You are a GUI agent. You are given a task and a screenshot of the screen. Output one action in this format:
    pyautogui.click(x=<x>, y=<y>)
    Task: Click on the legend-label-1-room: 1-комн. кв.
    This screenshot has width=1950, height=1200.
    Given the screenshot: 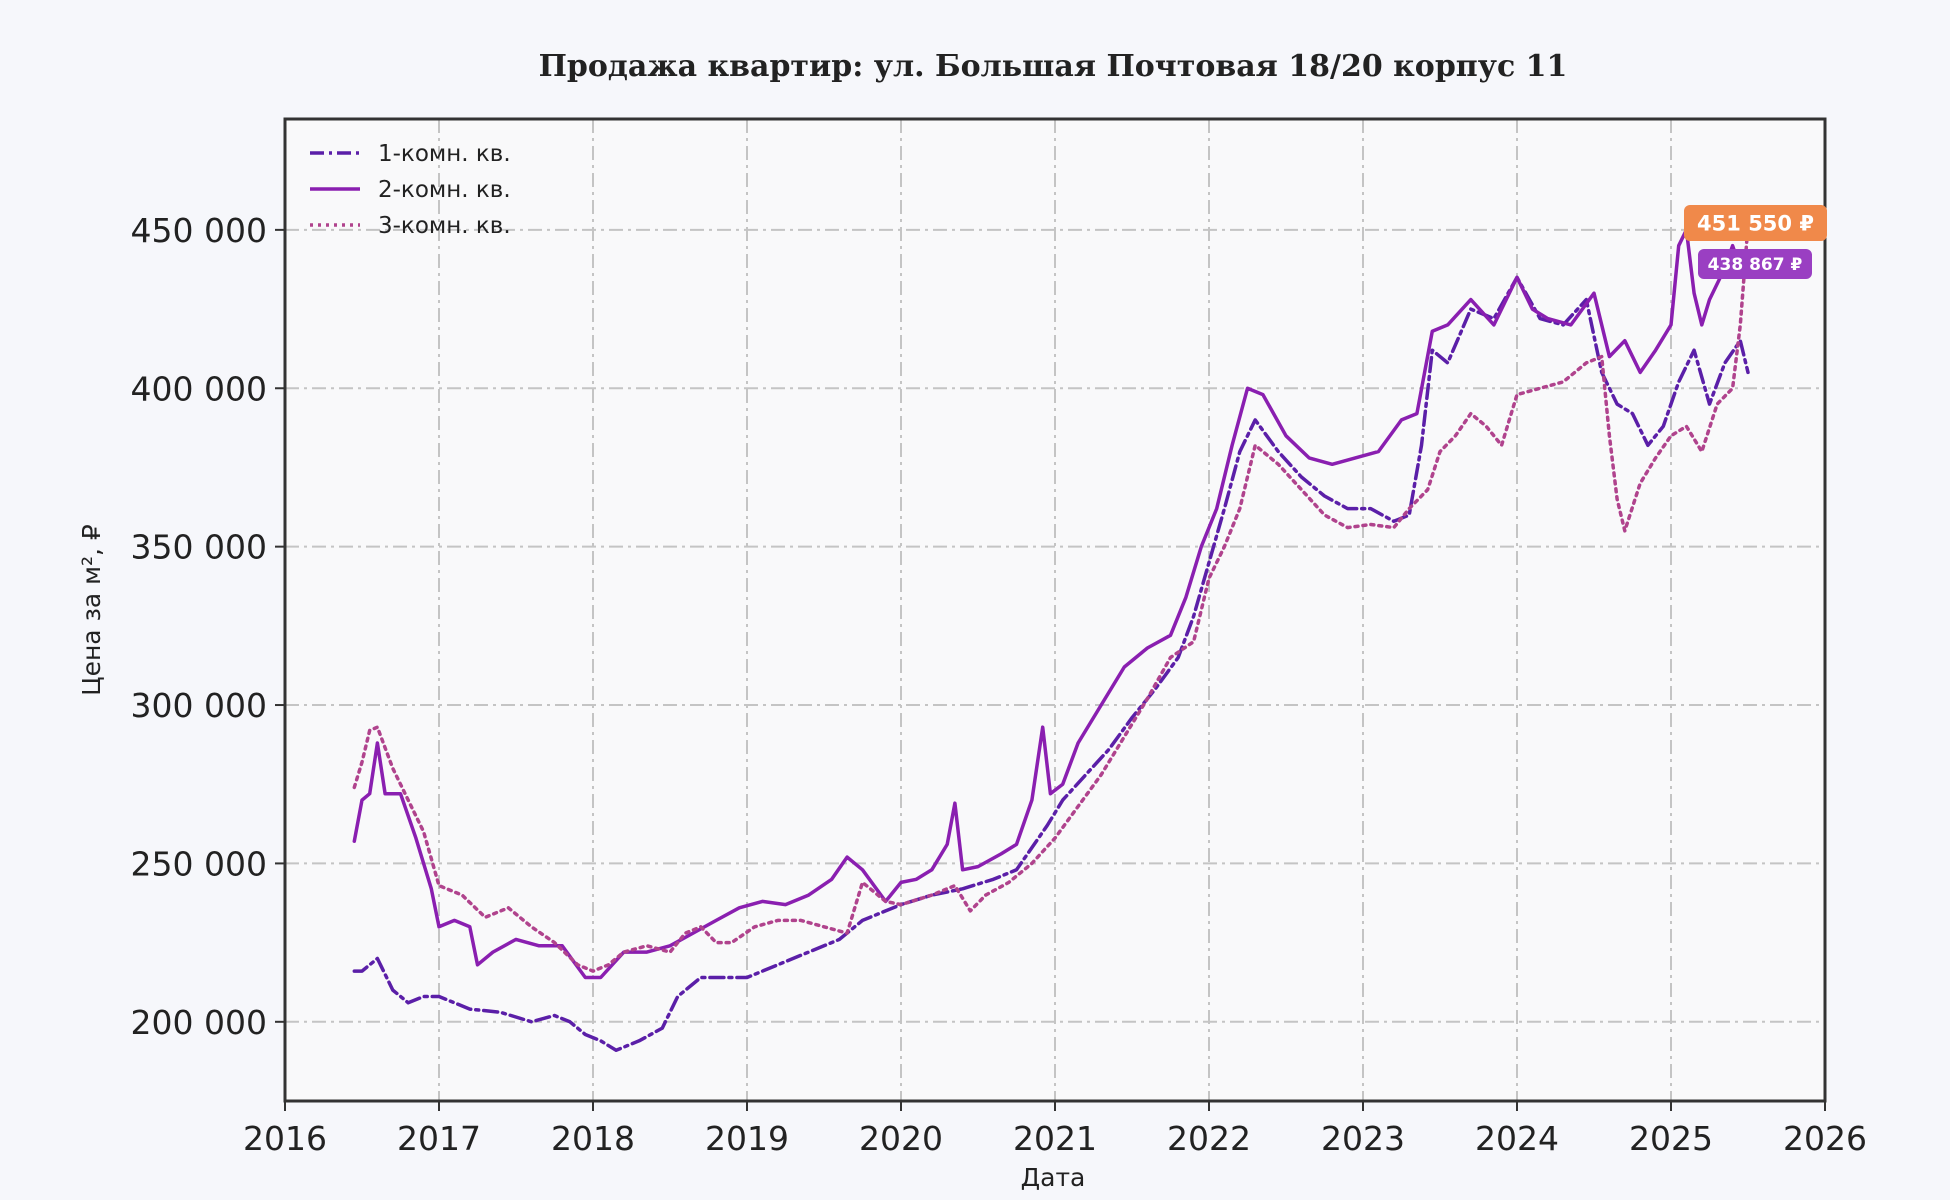 What is the action you would take?
    pyautogui.click(x=444, y=154)
    